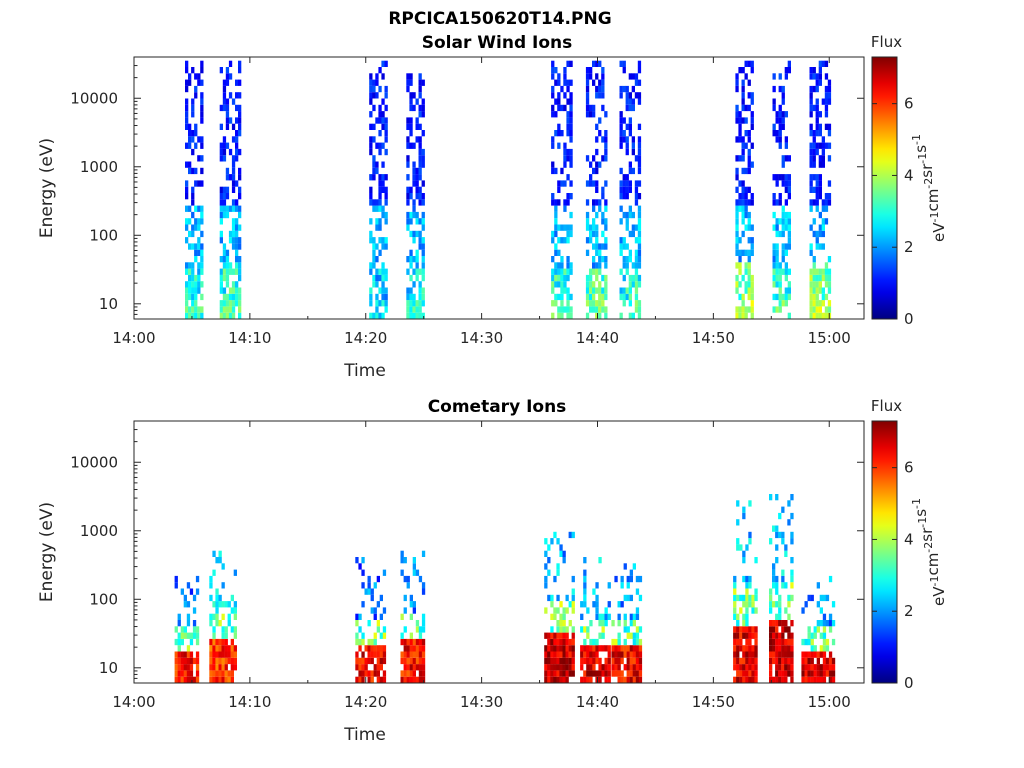 The width and height of the screenshot is (1024, 768). I want to click on x-tick-label: 15:00, so click(829, 702).